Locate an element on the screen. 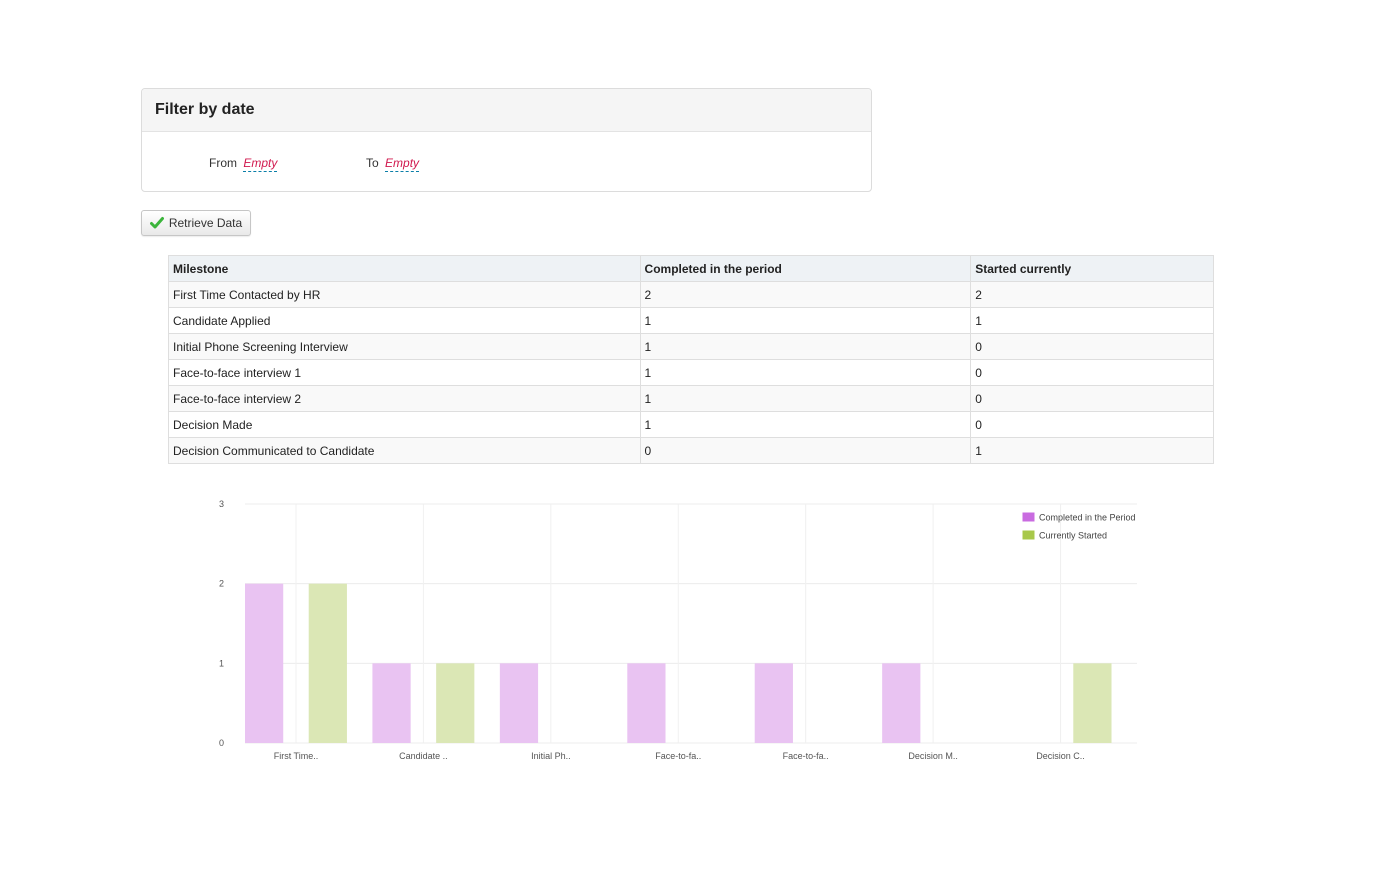  cell-milestone: First Time Contacted by HR is located at coordinates (404, 294).